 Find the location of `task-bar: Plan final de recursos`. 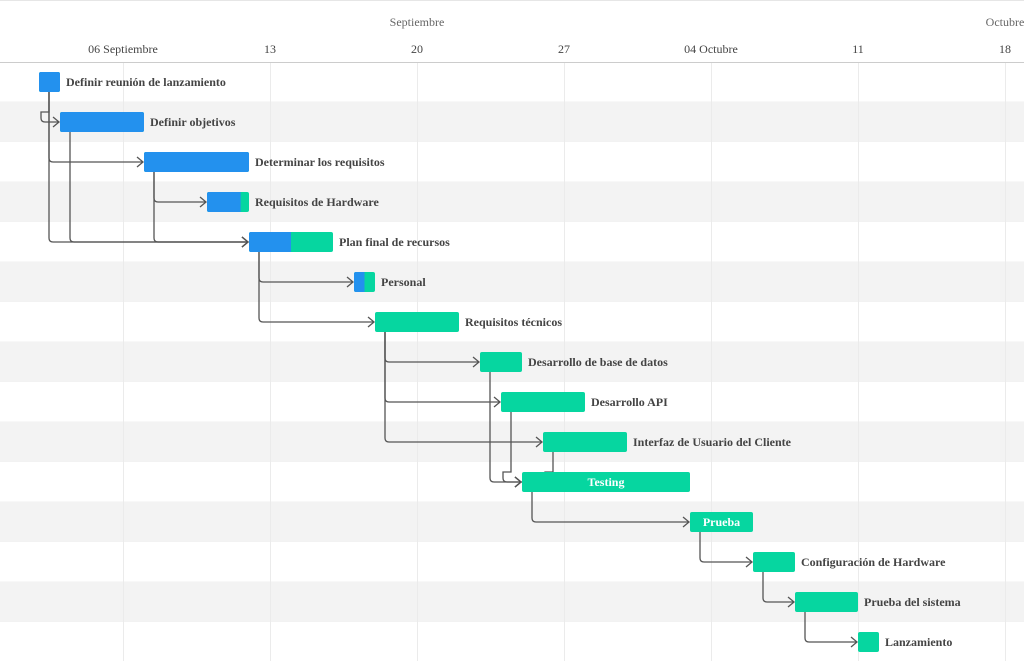

task-bar: Plan final de recursos is located at coordinates (349, 242).